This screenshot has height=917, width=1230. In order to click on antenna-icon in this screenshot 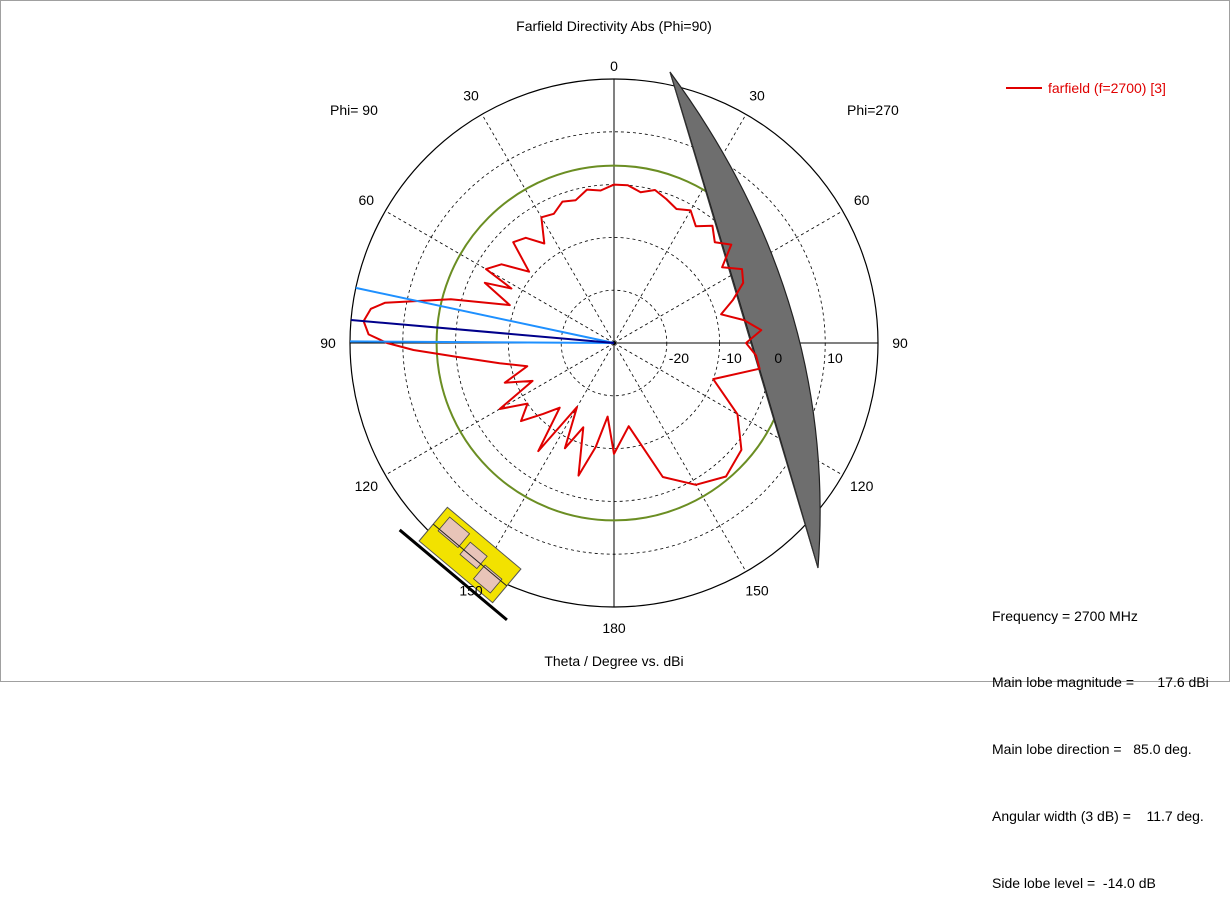, I will do `click(460, 564)`.